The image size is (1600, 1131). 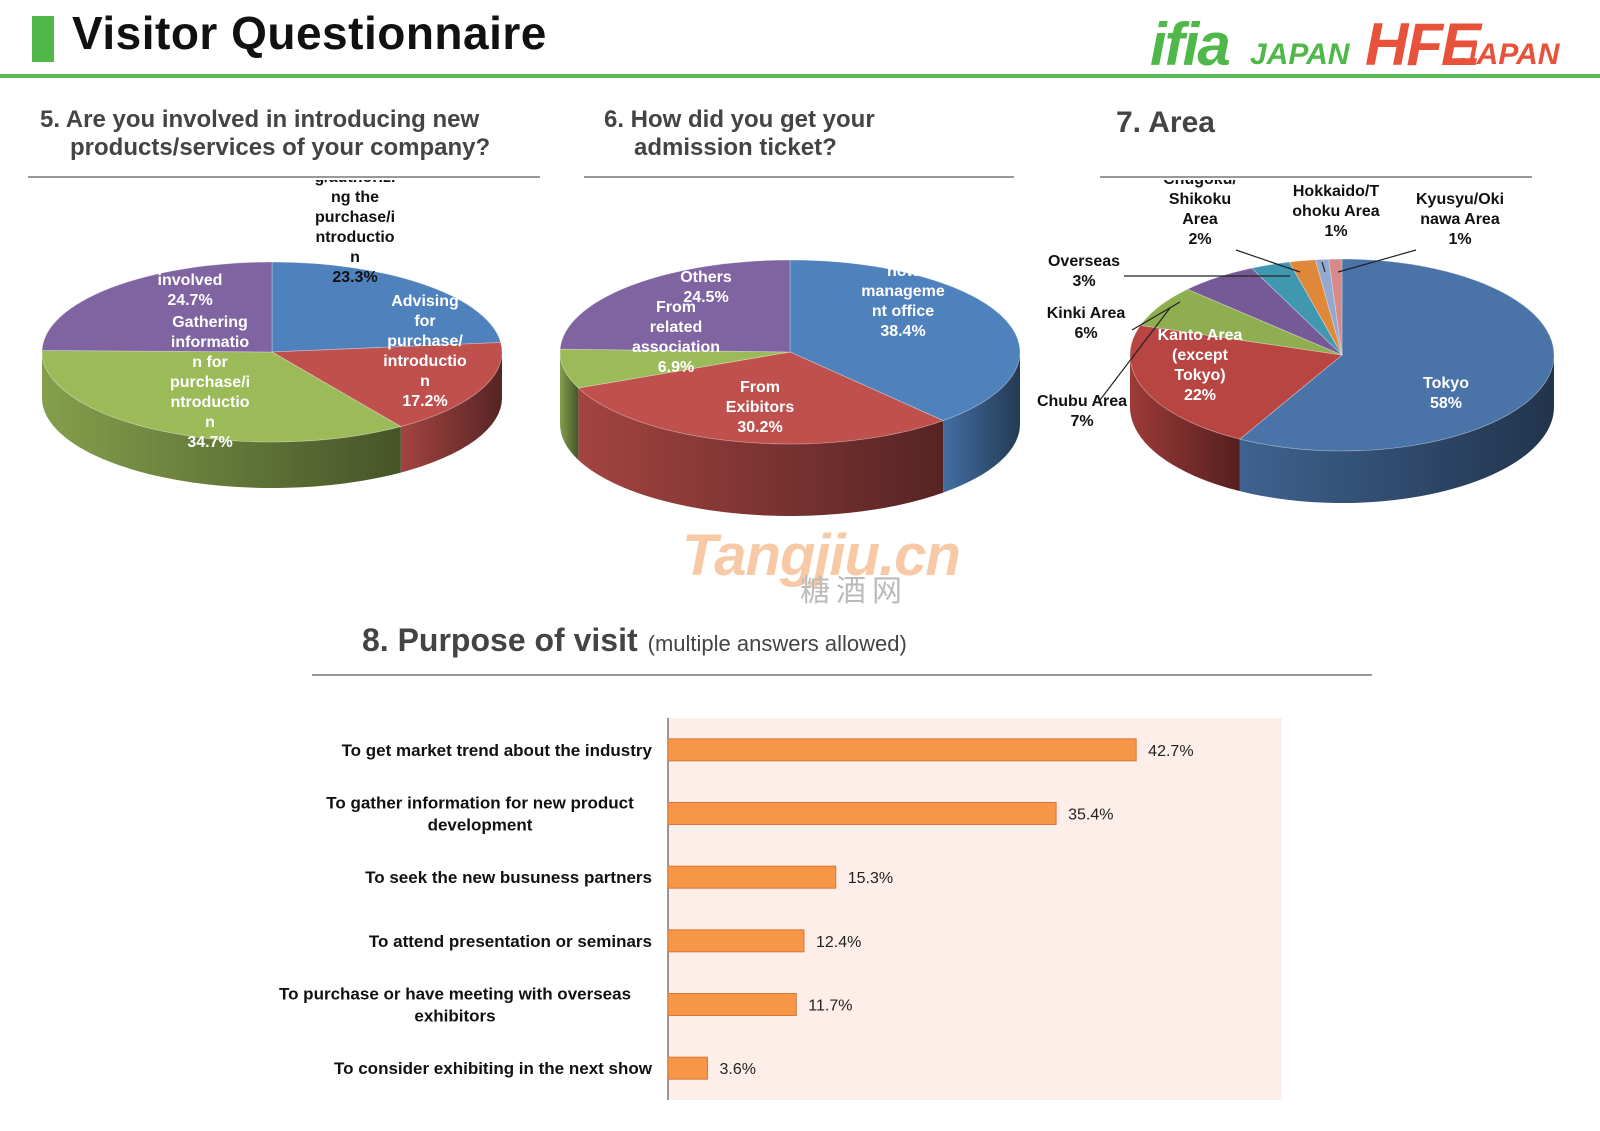 I want to click on pie-label-q7-7: Kyusyu/Oki nawa Area 1%, so click(x=1460, y=219).